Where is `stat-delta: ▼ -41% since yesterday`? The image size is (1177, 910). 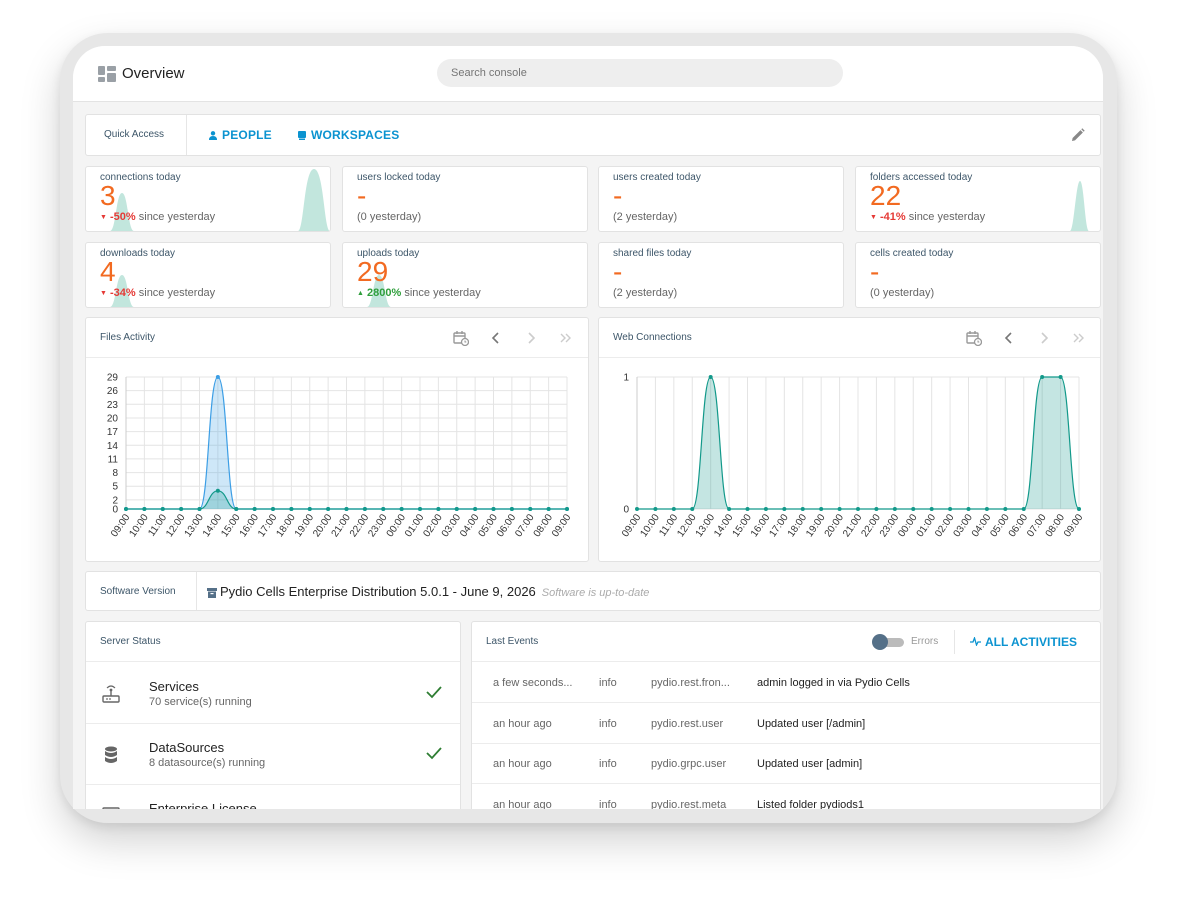 stat-delta: ▼ -41% since yesterday is located at coordinates (927, 217).